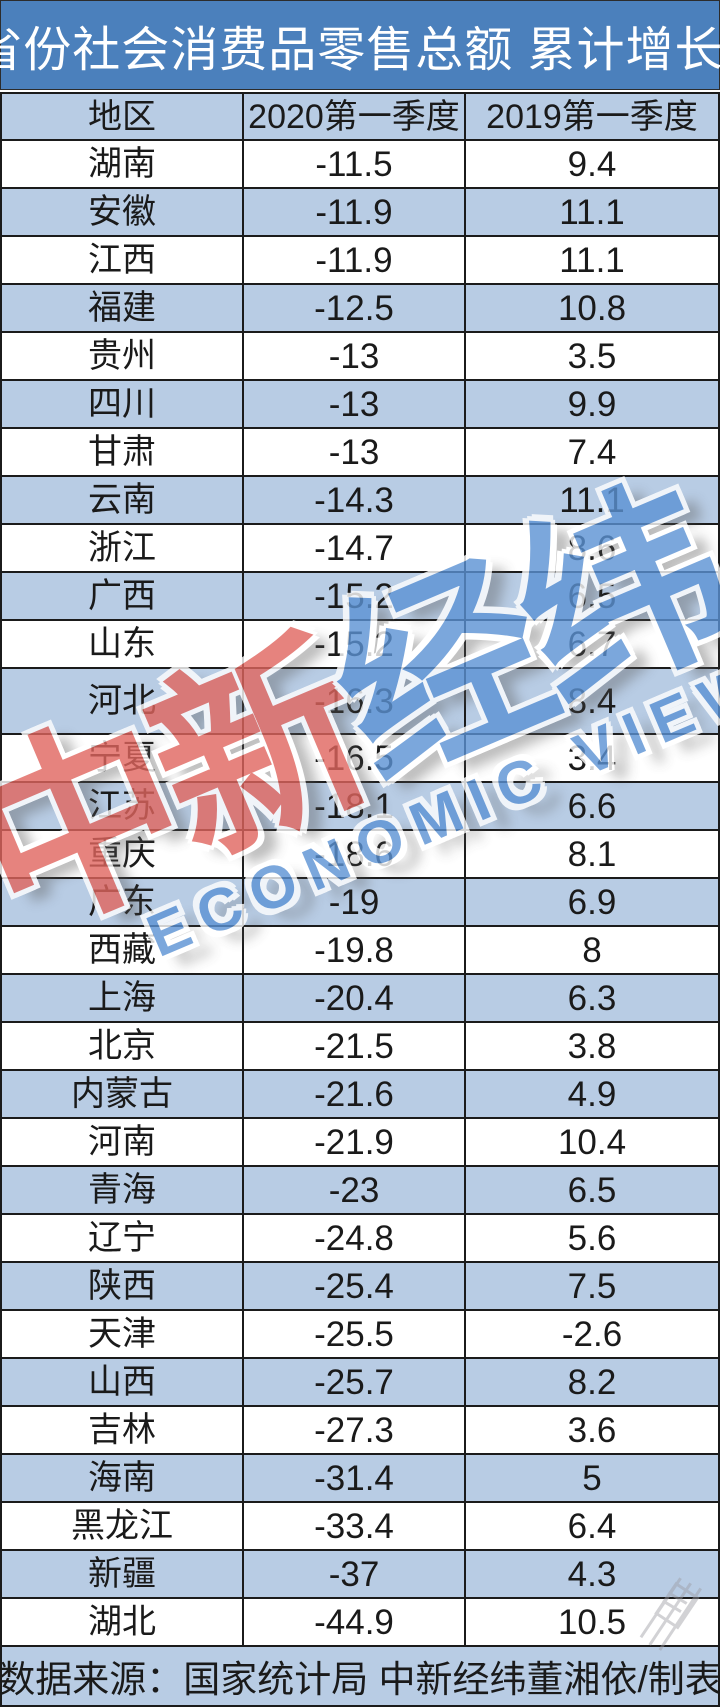 The image size is (720, 1707). Describe the element at coordinates (360, 597) in the screenshot. I see `table-row: 广西 -15.2 6.5` at that location.